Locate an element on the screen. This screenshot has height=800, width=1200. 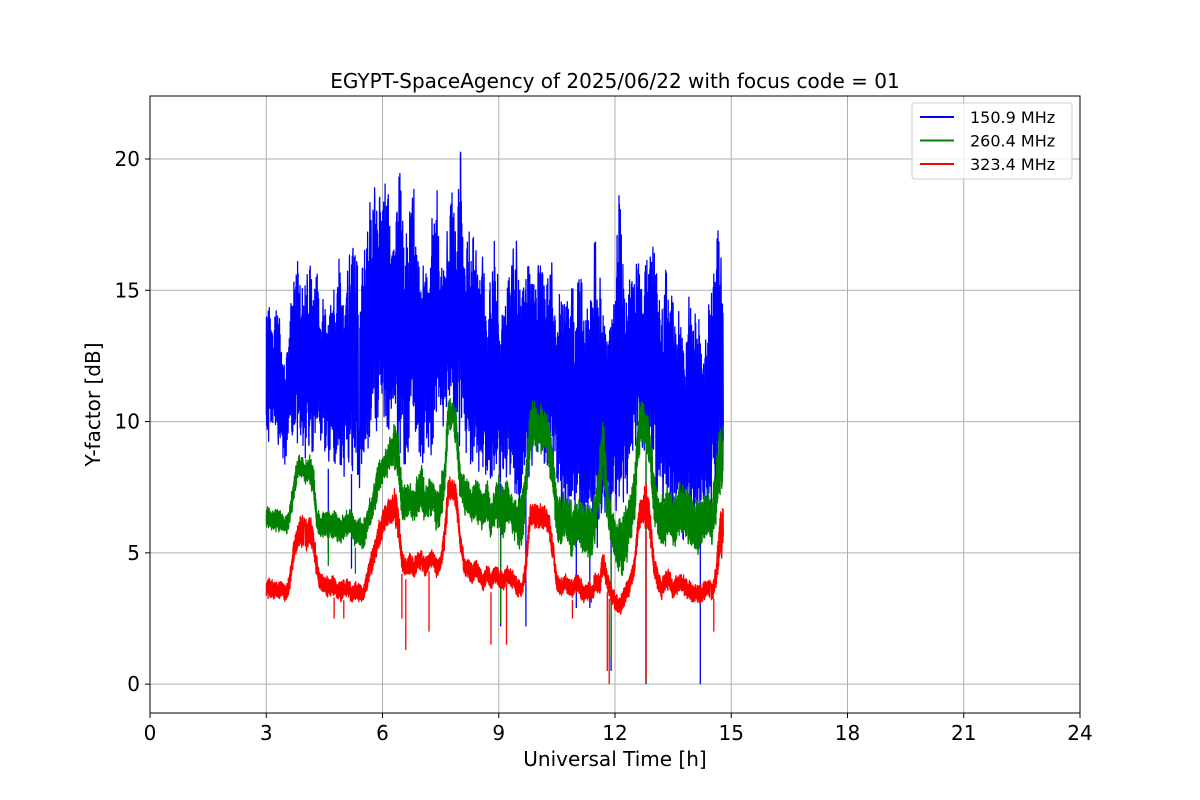
x-tick-label: 3 is located at coordinates (266, 733).